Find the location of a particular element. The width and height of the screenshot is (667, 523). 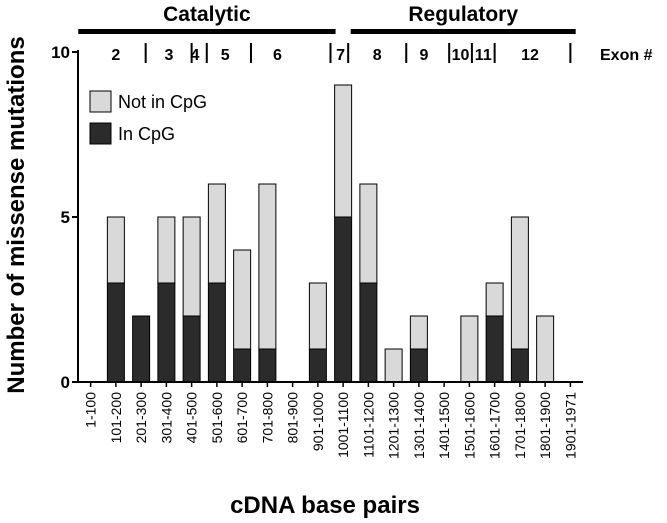

x-tick-label: 301-400 is located at coordinates (166, 418).